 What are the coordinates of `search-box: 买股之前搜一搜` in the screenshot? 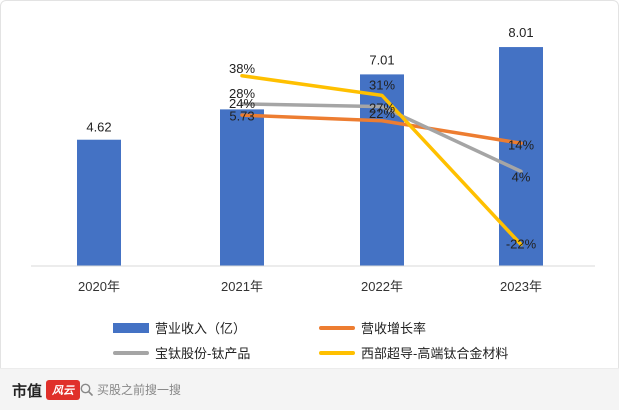 It's located at (134, 389).